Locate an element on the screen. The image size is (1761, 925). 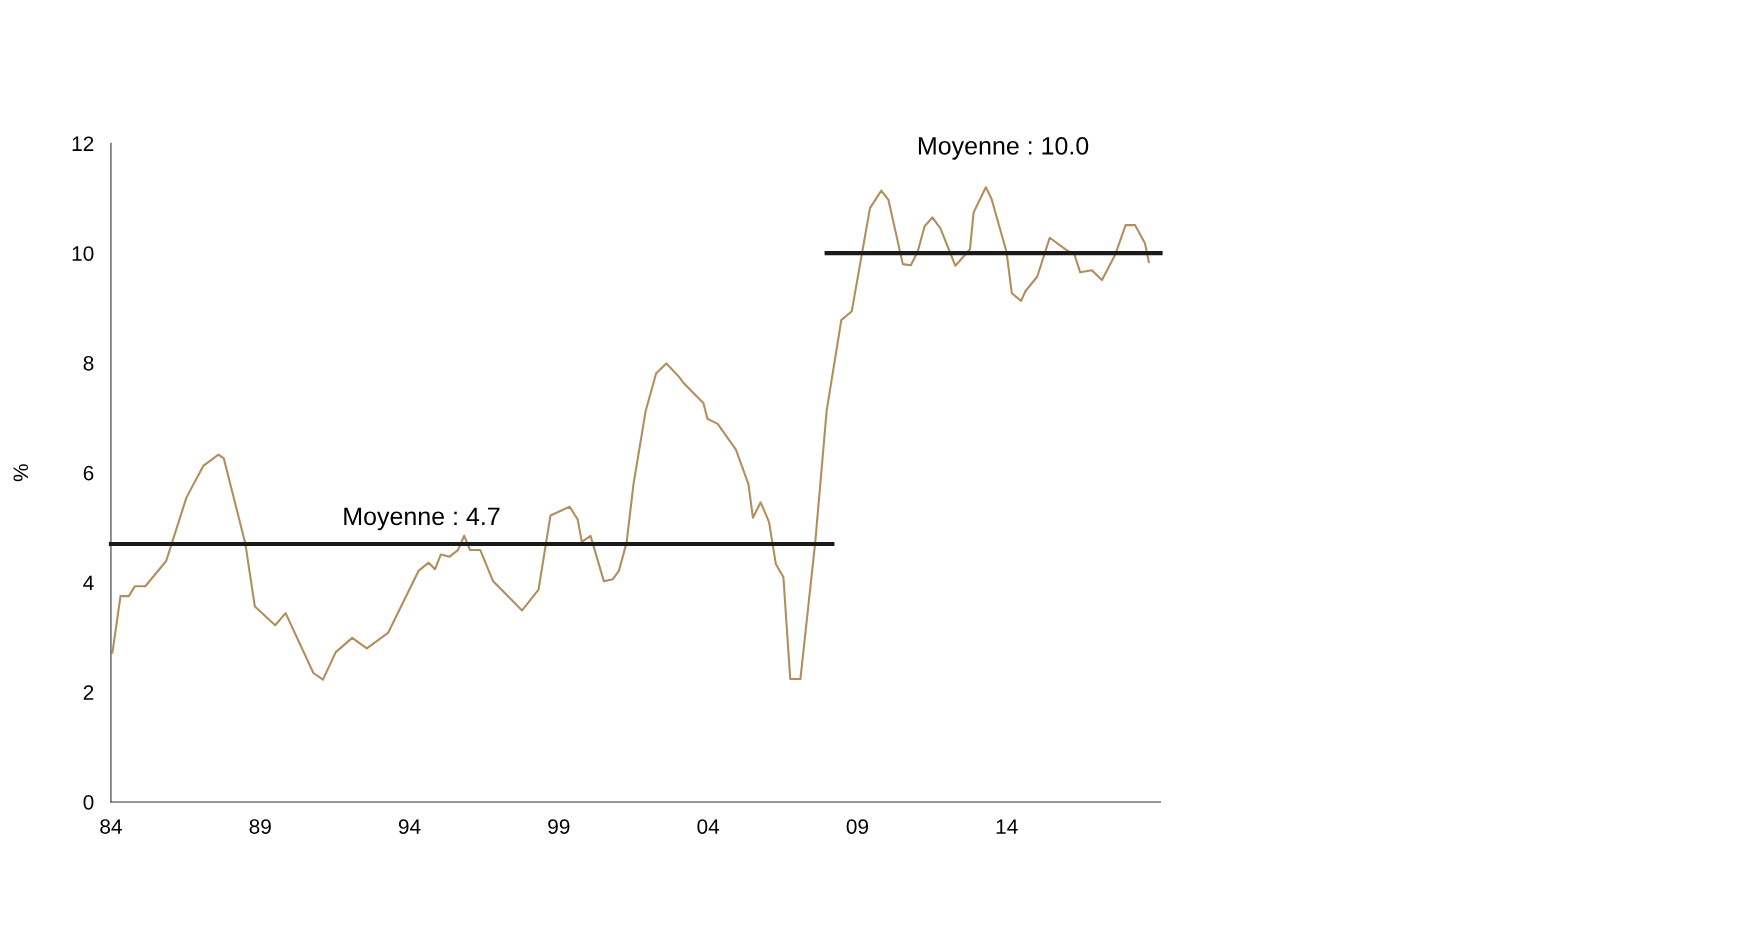
y-tick-label: 6 is located at coordinates (88, 473).